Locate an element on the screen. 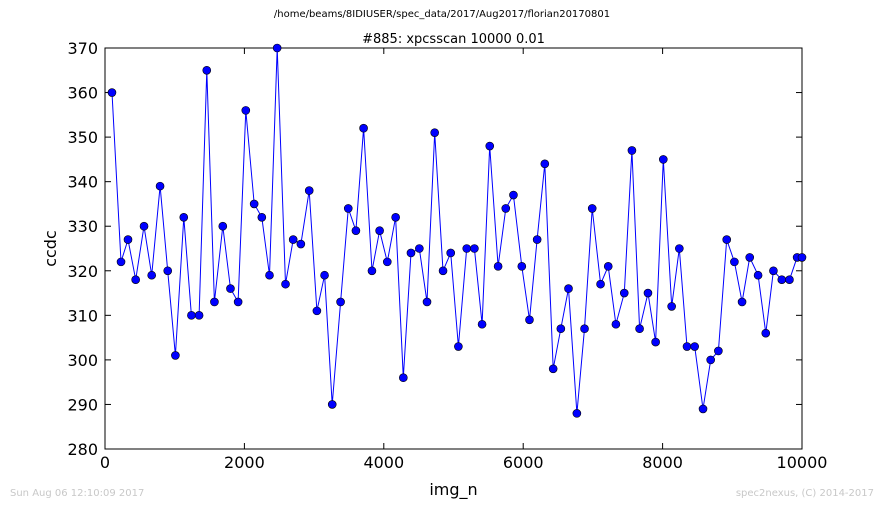 The image size is (884, 509). y-tick-label: 360 is located at coordinates (82, 93).